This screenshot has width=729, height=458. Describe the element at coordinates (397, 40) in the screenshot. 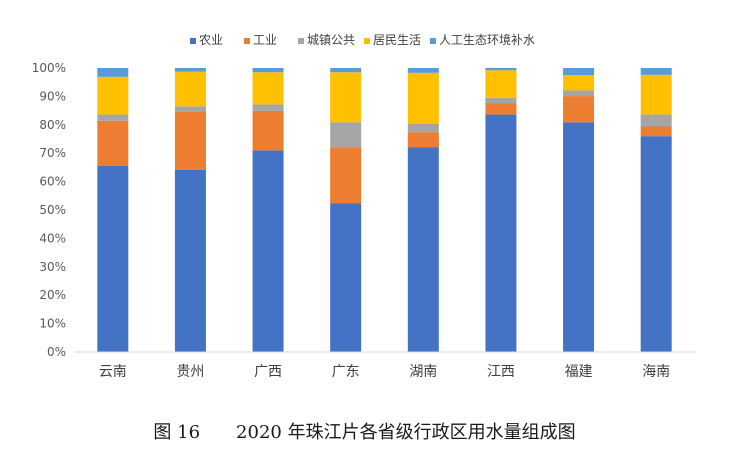

I see `legend-label: 居民生活` at that location.